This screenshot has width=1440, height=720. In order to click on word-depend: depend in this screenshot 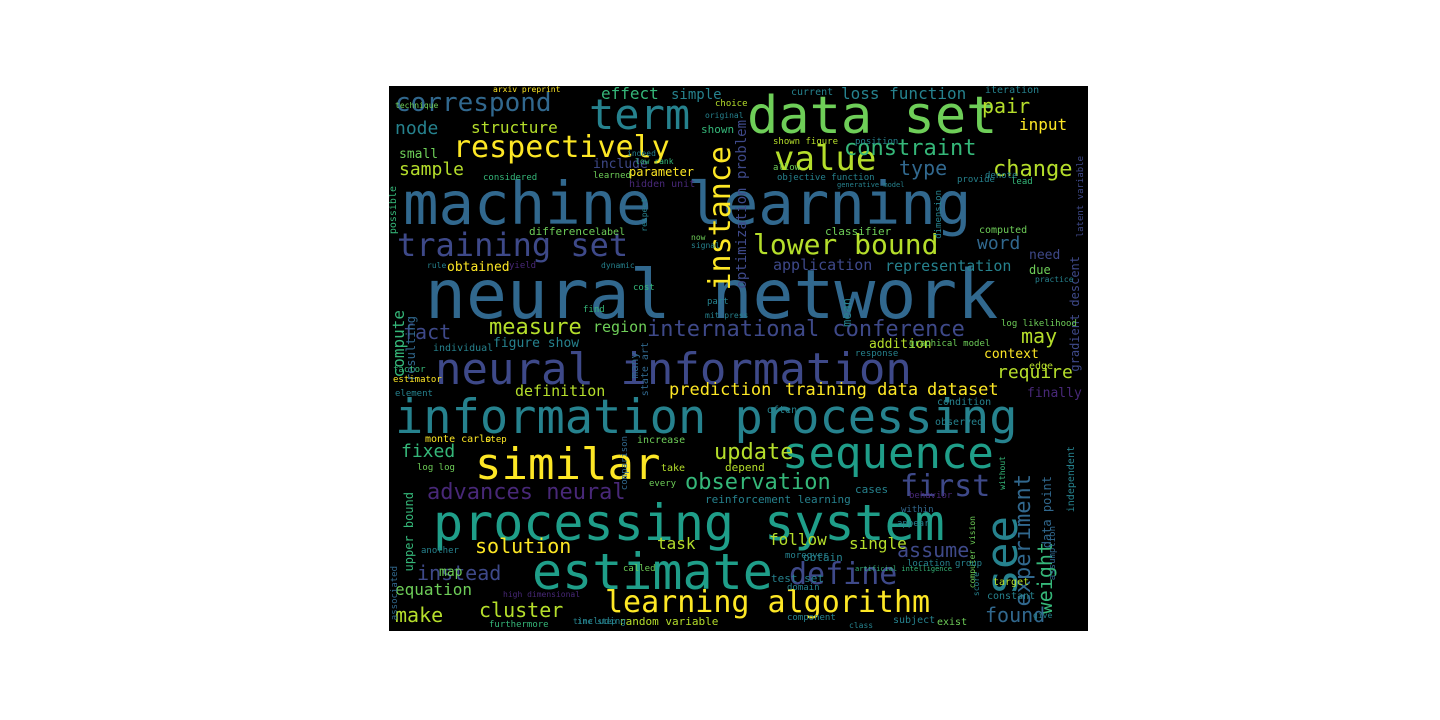, I will do `click(745, 467)`.